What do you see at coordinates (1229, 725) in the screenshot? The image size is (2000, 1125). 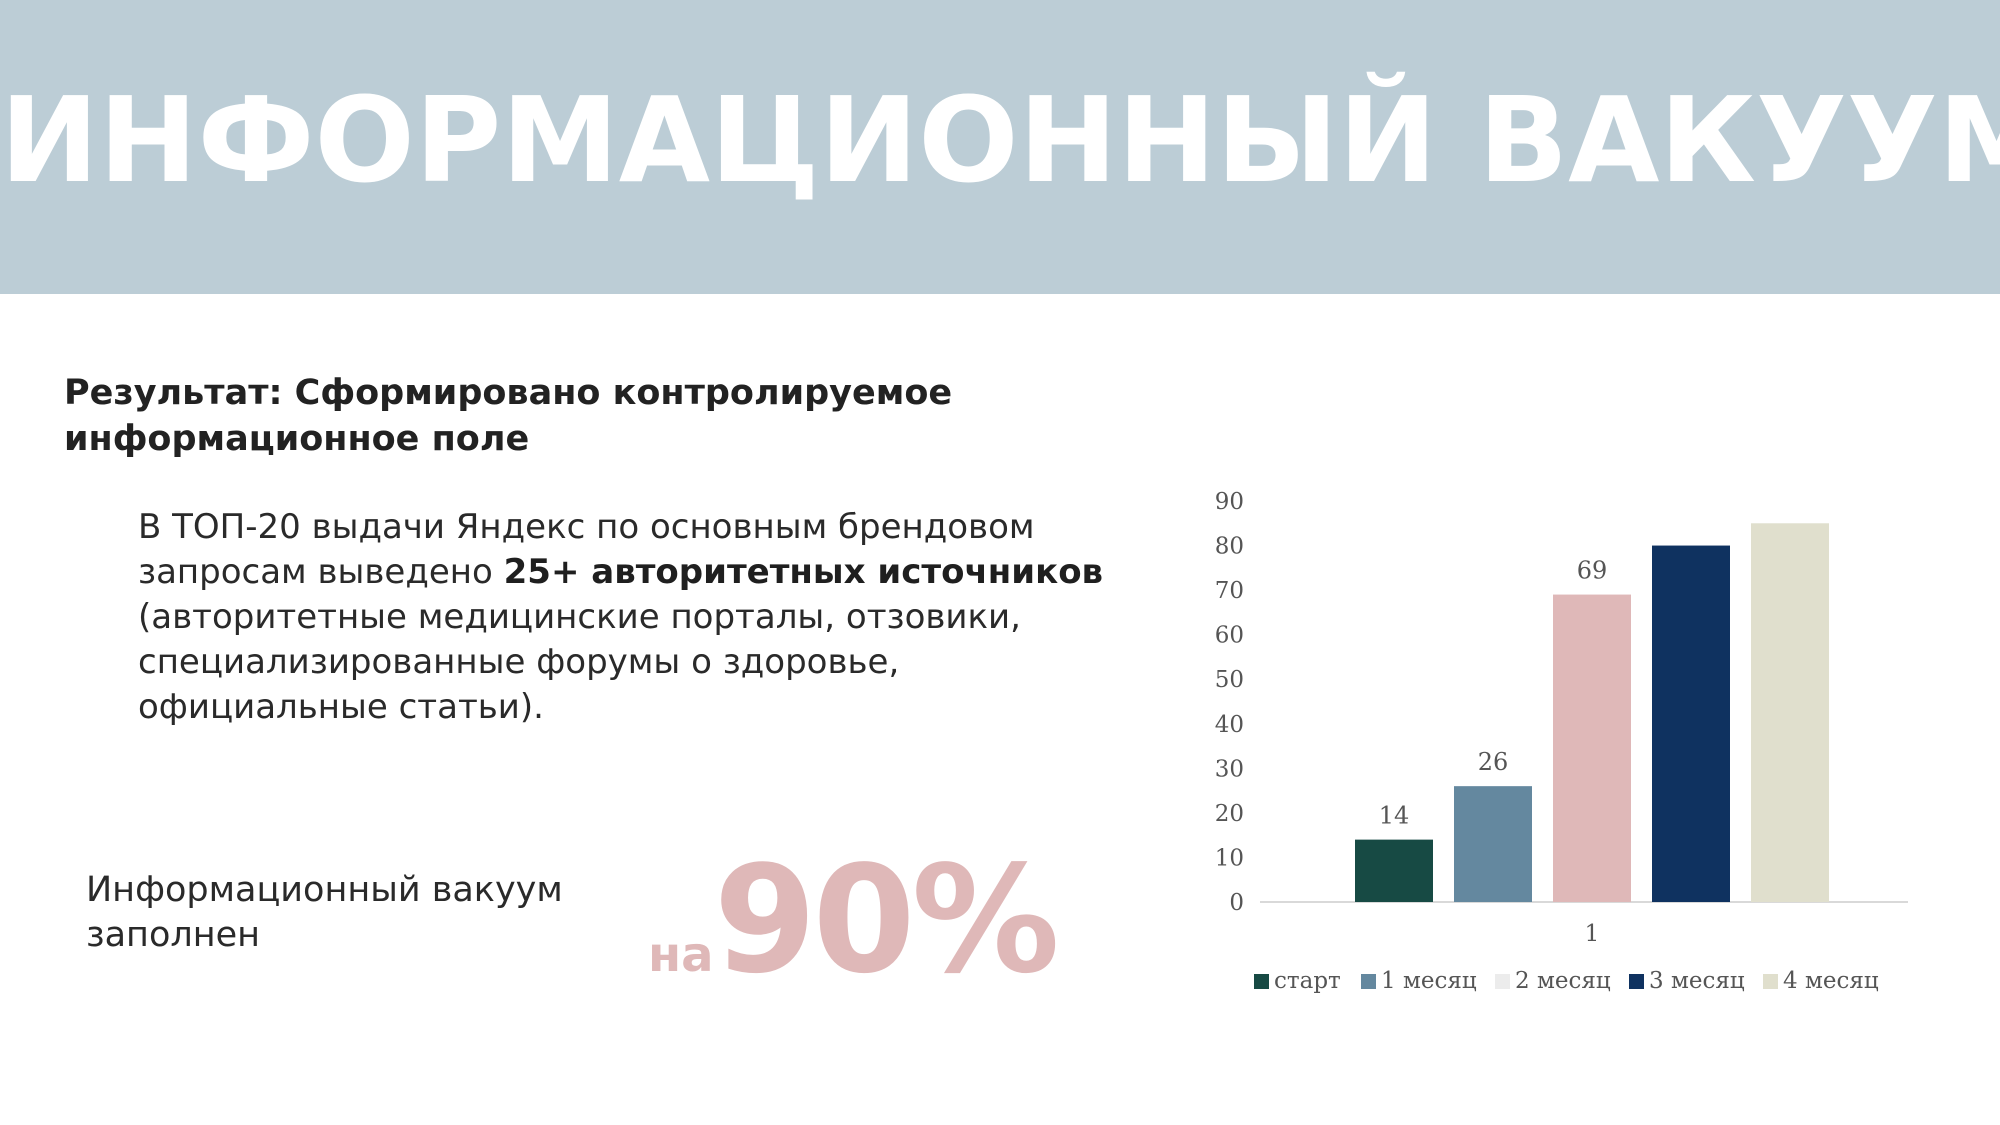 I see `y-tick-label: 40` at bounding box center [1229, 725].